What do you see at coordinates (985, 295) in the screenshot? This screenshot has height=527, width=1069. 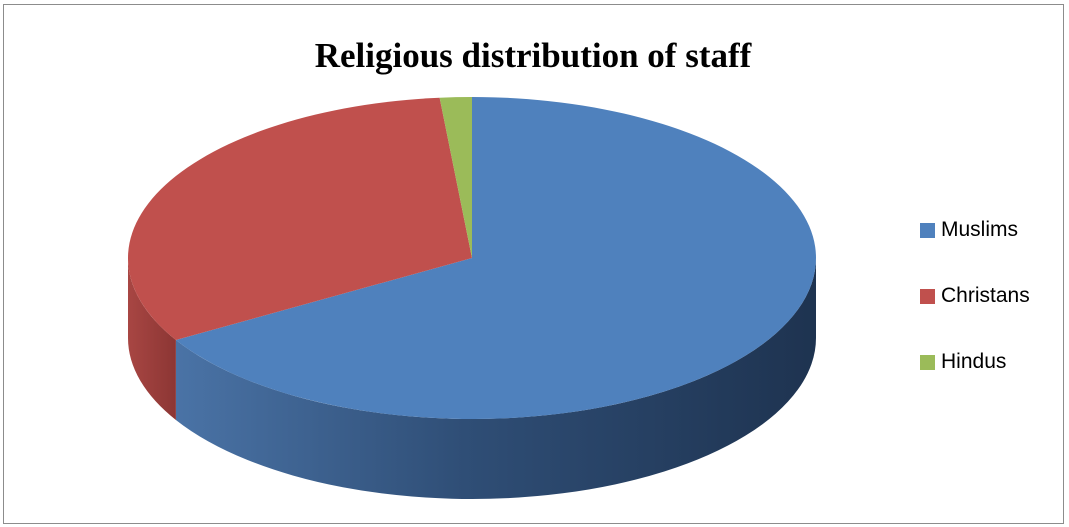 I see `legend-label-christans: Christans` at bounding box center [985, 295].